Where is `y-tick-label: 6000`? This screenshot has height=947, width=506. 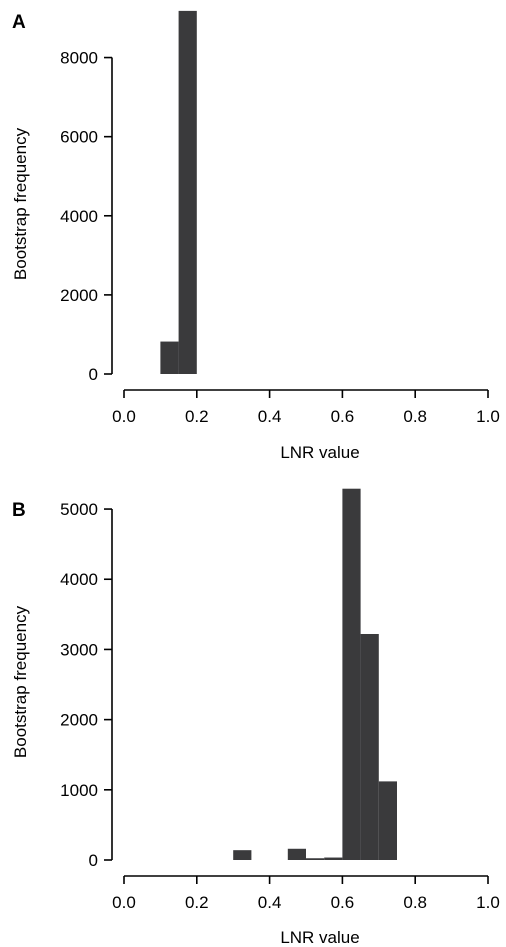
y-tick-label: 6000 is located at coordinates (79, 137).